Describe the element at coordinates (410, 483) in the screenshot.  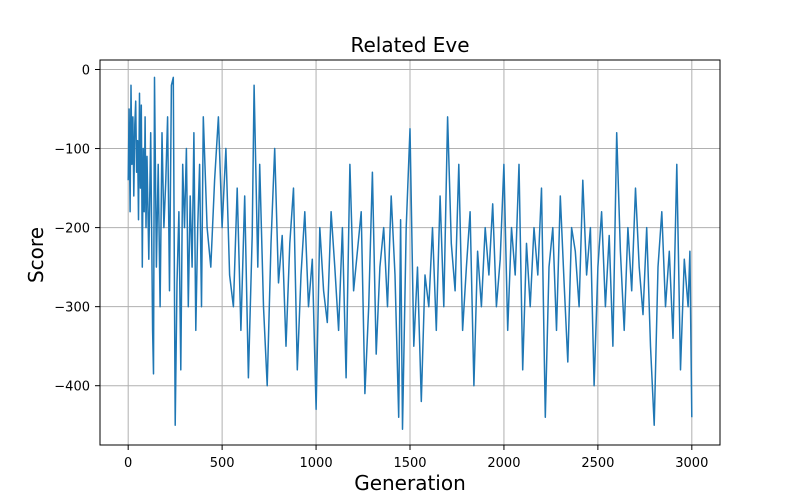
I see `x-axis-label: Generation` at that location.